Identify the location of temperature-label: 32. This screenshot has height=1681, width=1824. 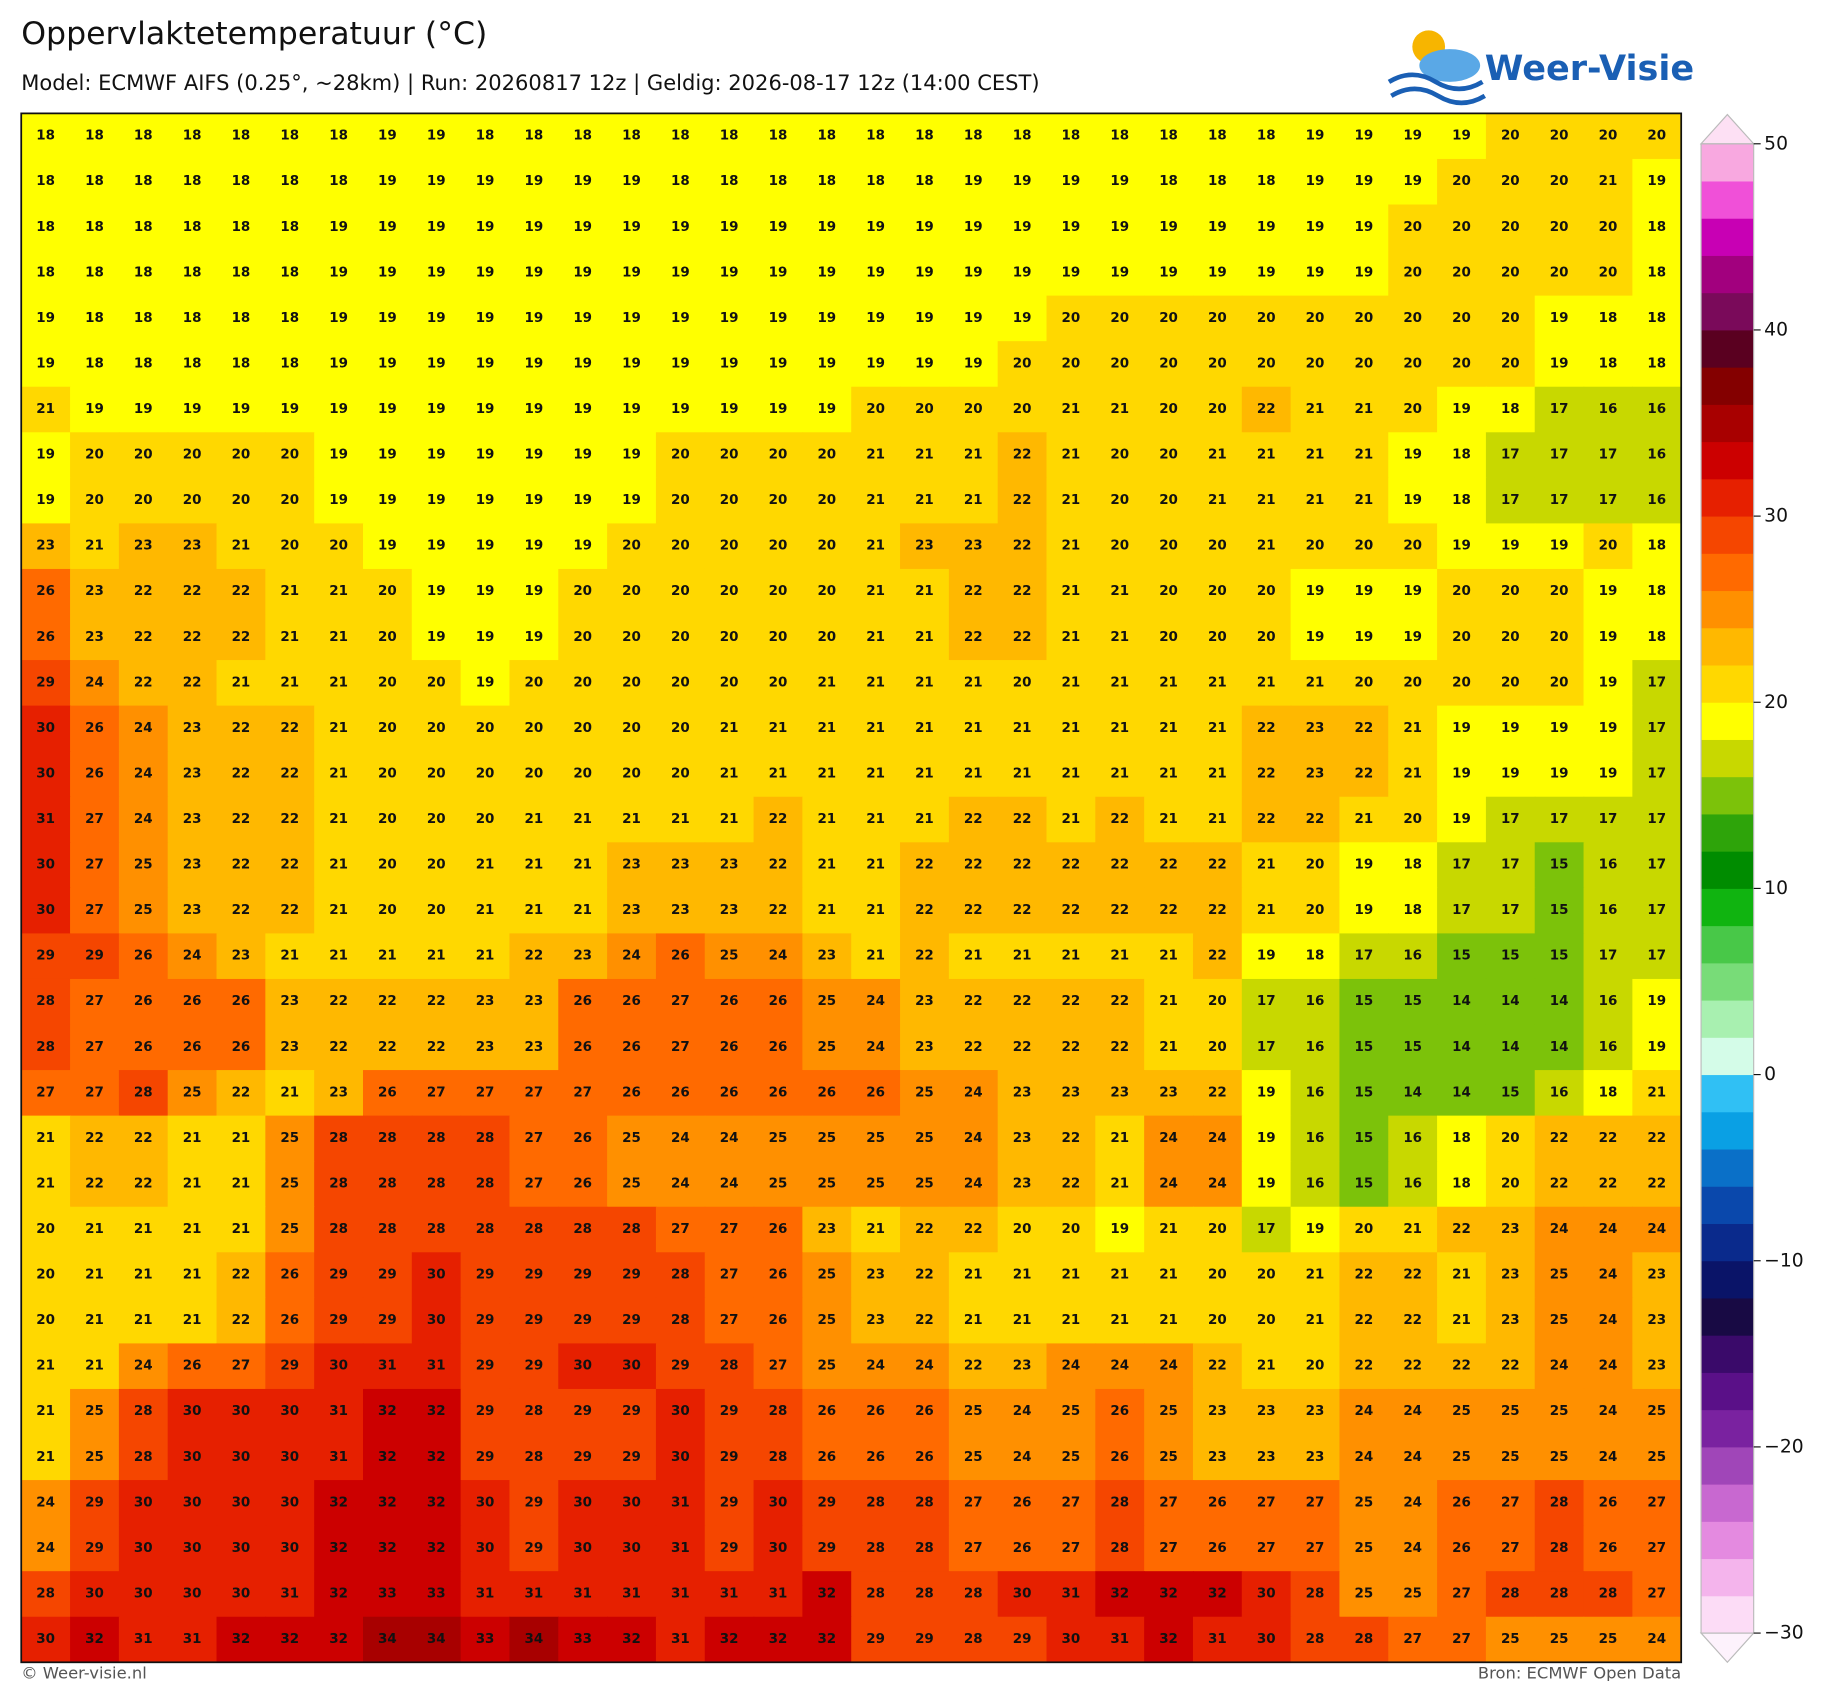
(289, 1639).